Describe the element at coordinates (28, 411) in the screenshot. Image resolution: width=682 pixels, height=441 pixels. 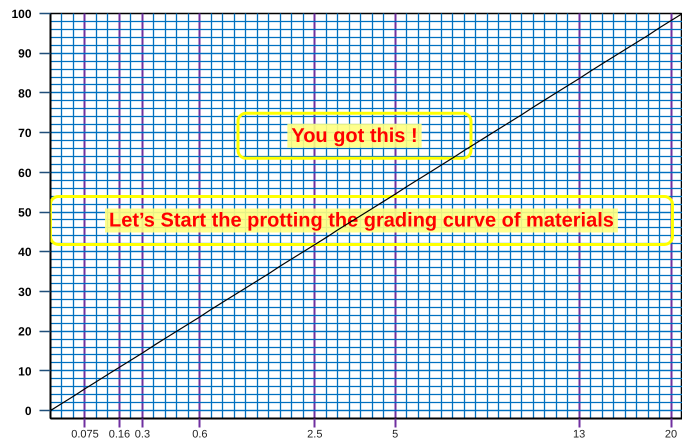
I see `y-tick-label: 0` at that location.